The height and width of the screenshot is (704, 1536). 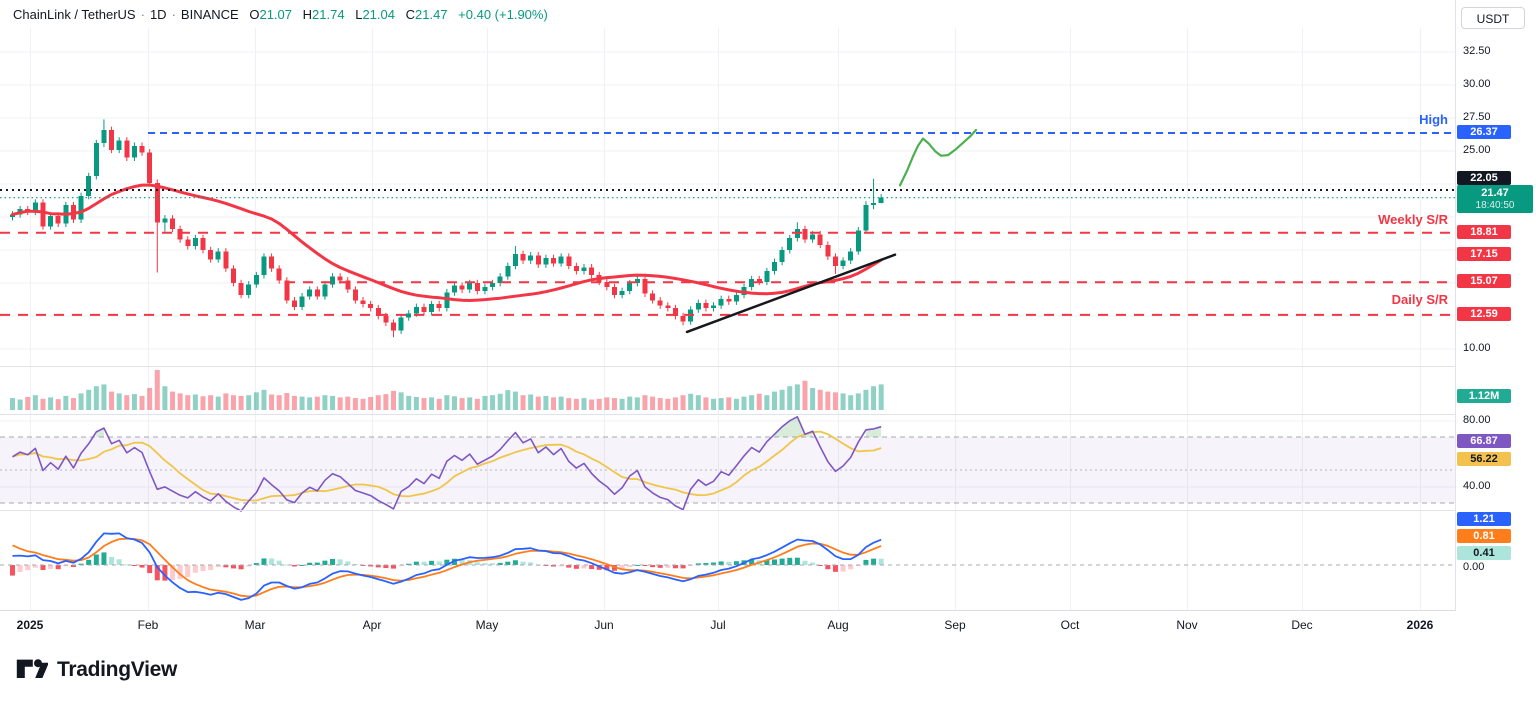 What do you see at coordinates (209, 14) in the screenshot?
I see `exchange-label: BINANCE` at bounding box center [209, 14].